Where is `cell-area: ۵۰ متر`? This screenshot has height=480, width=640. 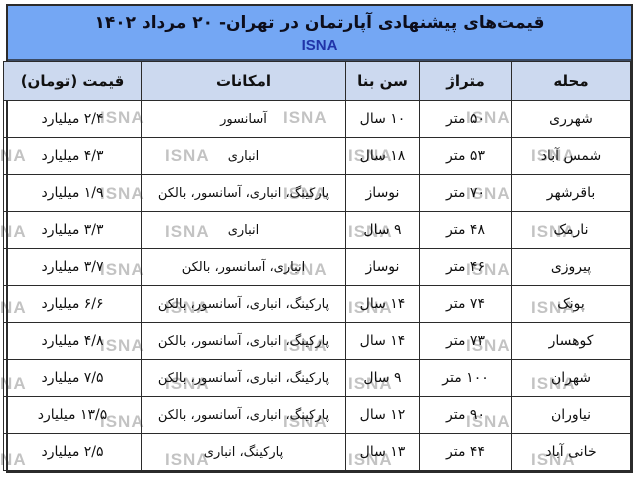
cell-area: ۵۰ متر is located at coordinates (465, 119).